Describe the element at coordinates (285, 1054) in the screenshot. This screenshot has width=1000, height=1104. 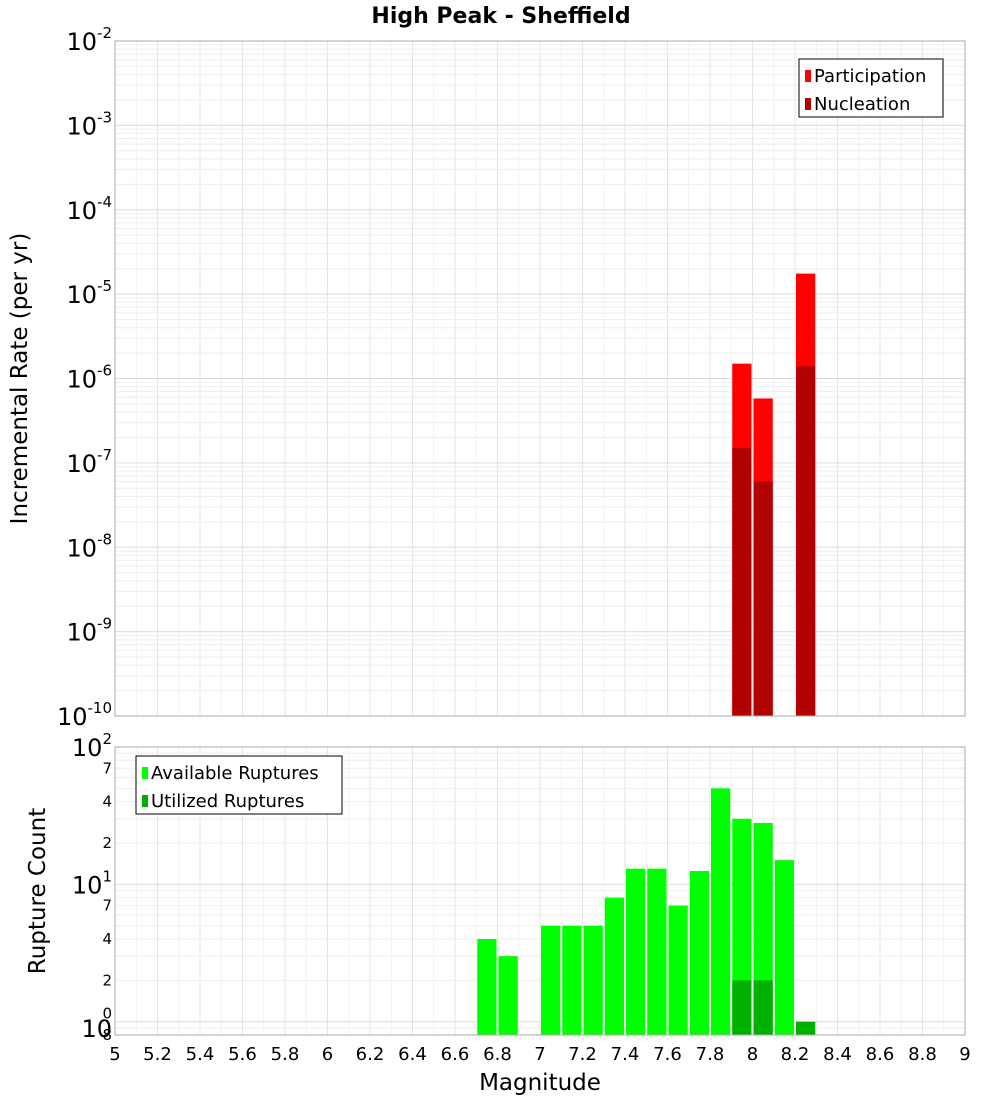
I see `x-tick-label: 5.8` at that location.